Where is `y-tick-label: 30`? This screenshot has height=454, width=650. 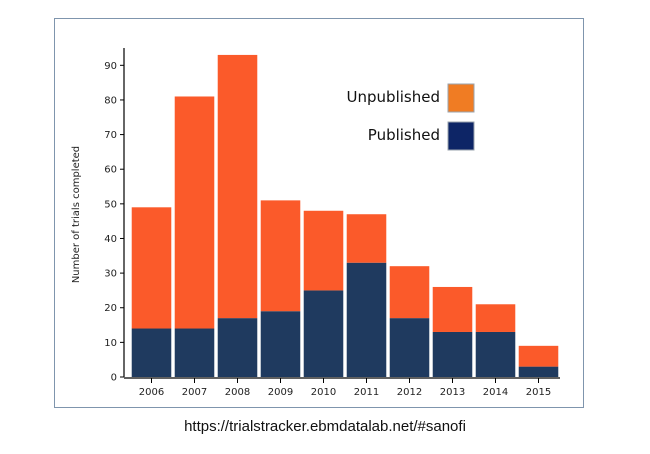
y-tick-label: 30 is located at coordinates (110, 274).